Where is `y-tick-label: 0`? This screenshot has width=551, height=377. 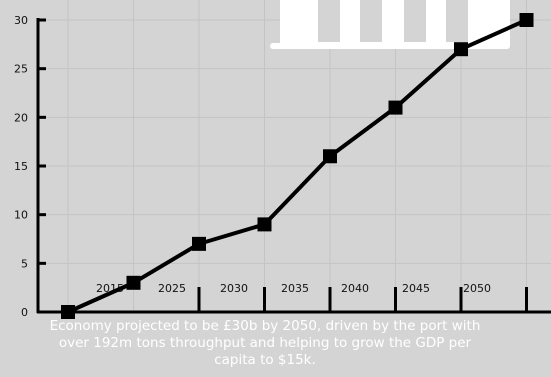
y-tick-label: 0 is located at coordinates (24, 312).